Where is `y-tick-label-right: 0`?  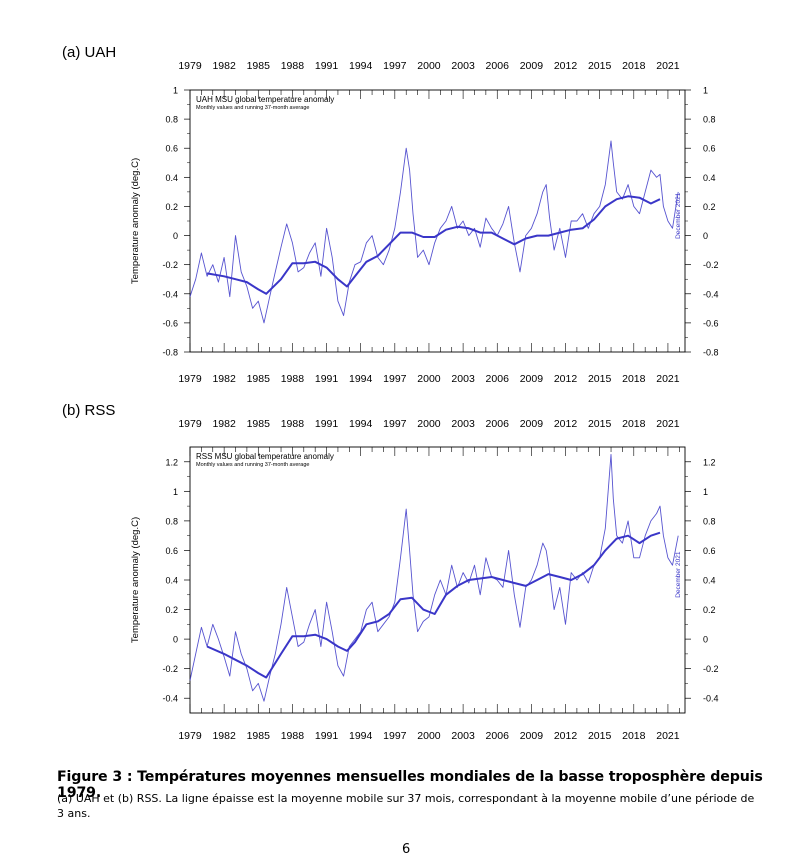 y-tick-label-right: 0 is located at coordinates (705, 640).